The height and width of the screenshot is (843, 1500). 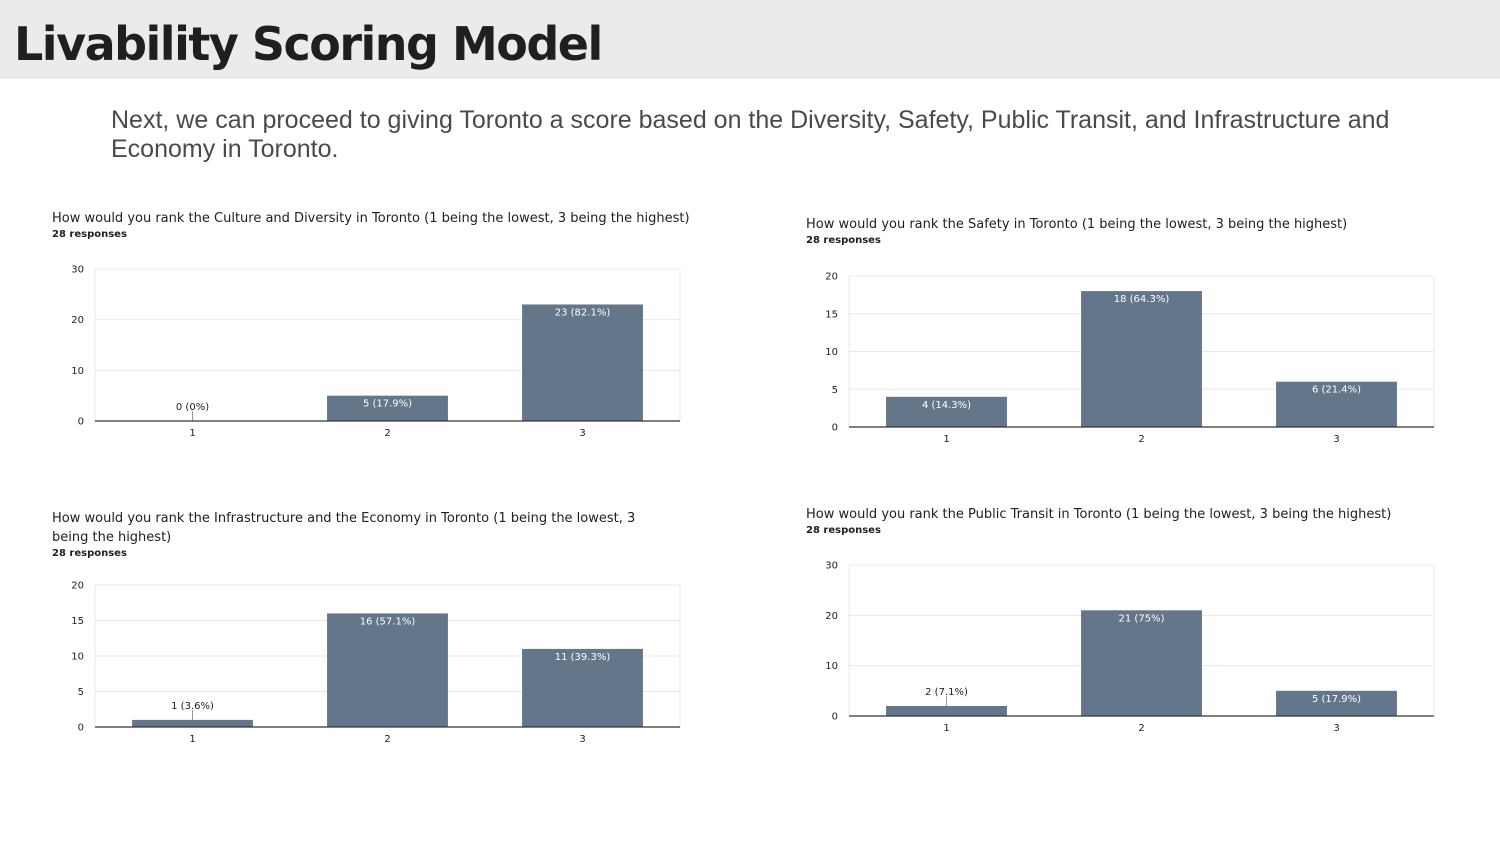 I want to click on data-label: 21 (75%), so click(x=1142, y=618).